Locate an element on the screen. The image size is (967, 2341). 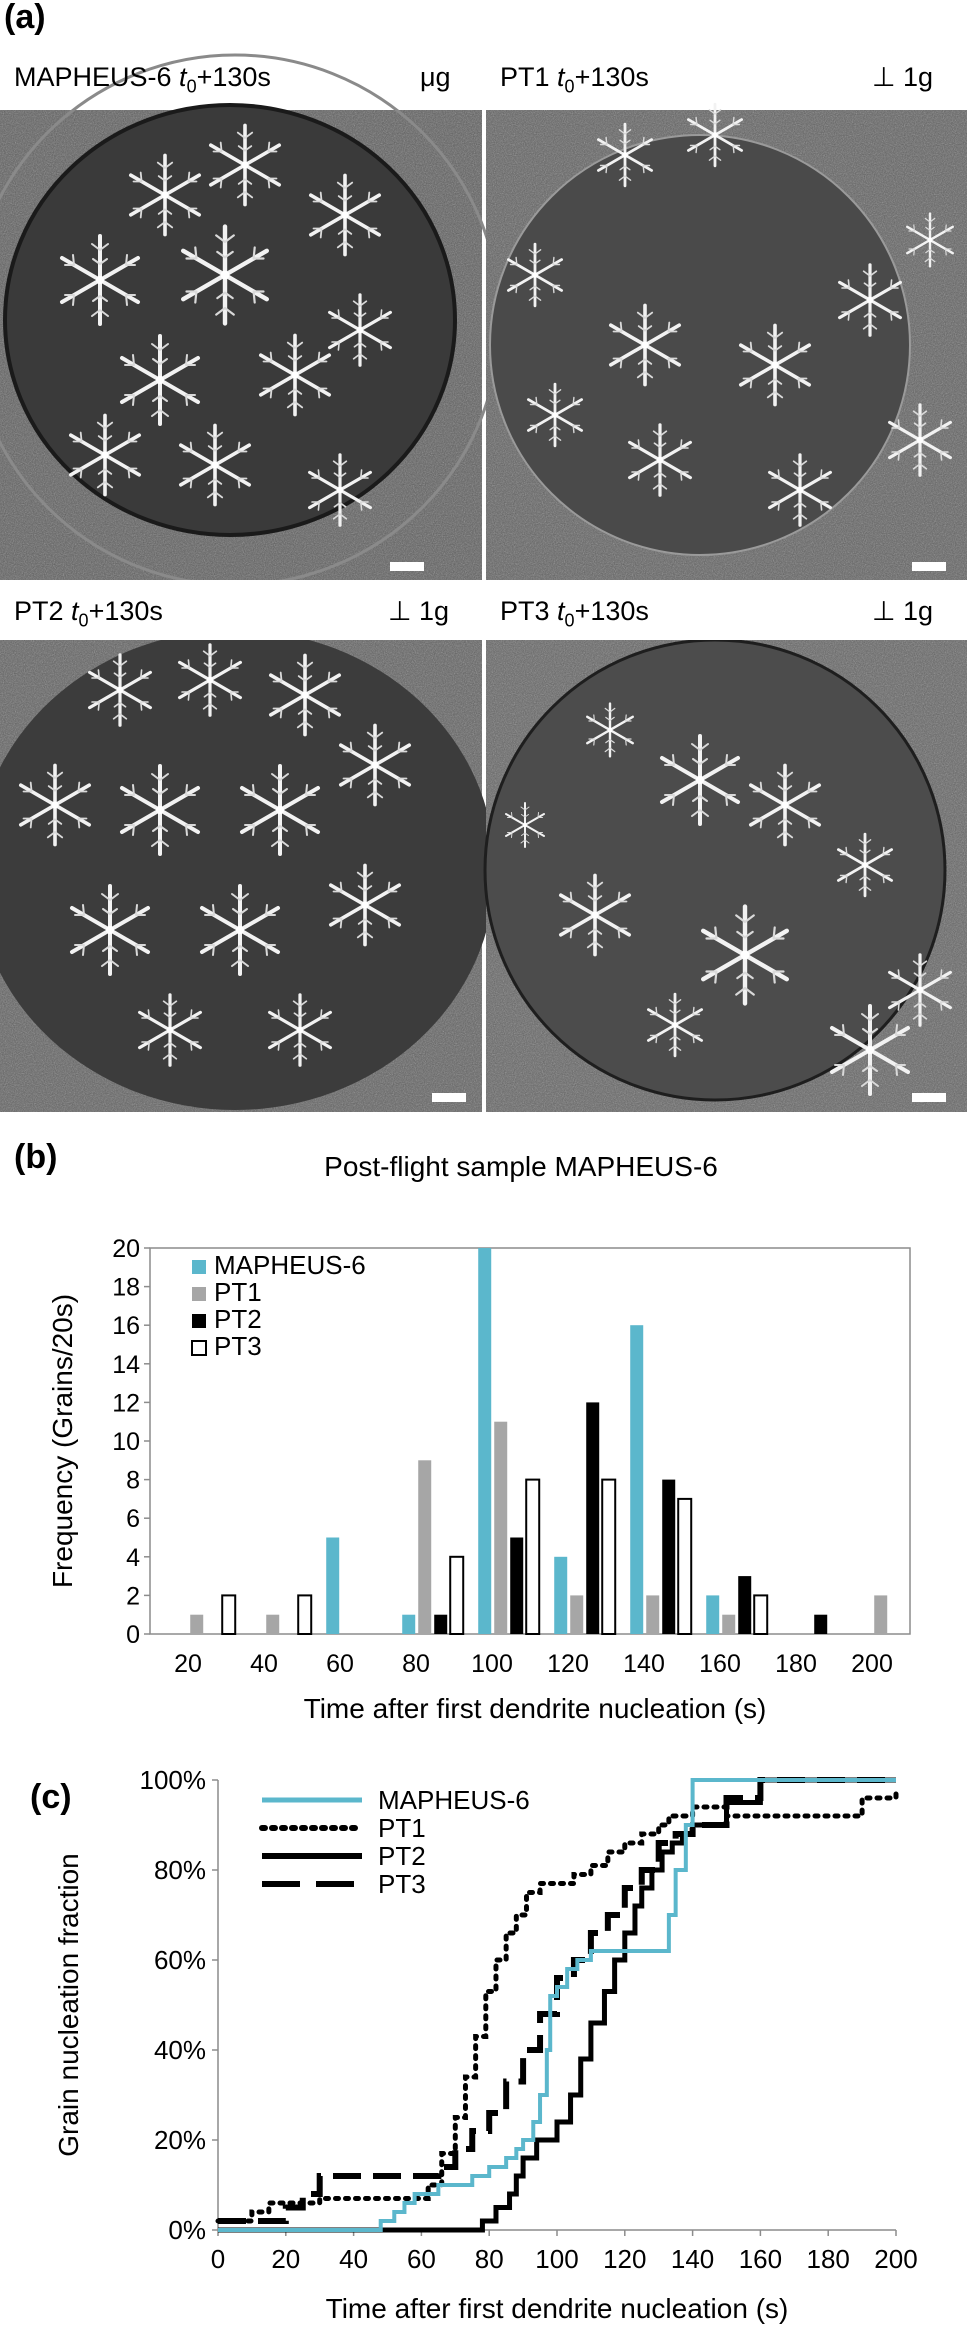
chart-c-xtick-label: 0 is located at coordinates (218, 2259).